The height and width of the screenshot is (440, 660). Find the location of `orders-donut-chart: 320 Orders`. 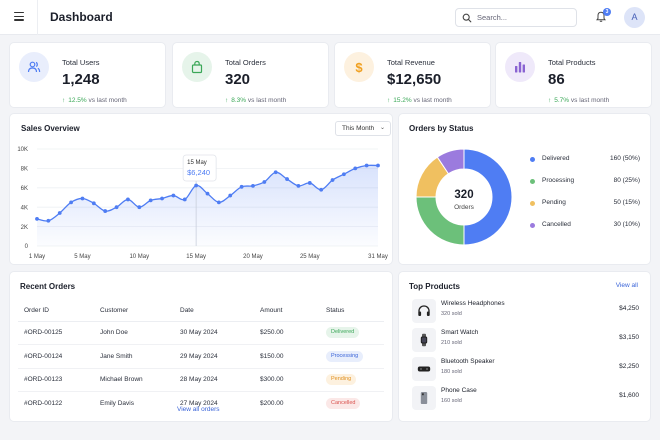

orders-donut-chart: 320 Orders is located at coordinates (464, 197).